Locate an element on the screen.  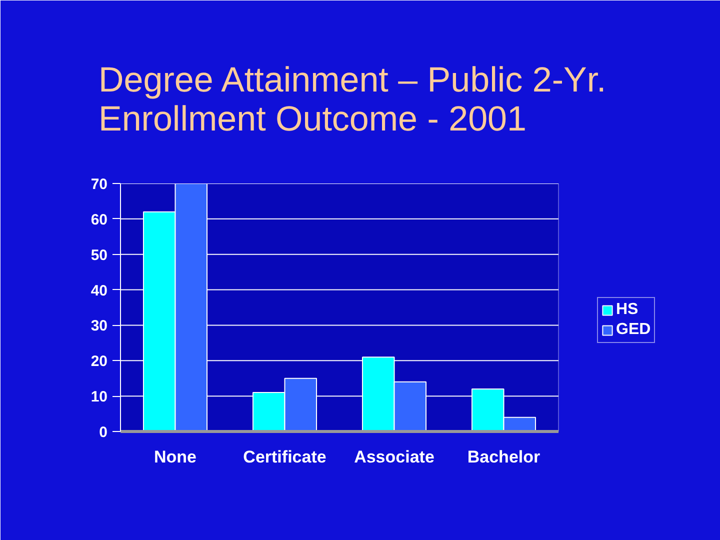
y-tick-label: 30 is located at coordinates (99, 326).